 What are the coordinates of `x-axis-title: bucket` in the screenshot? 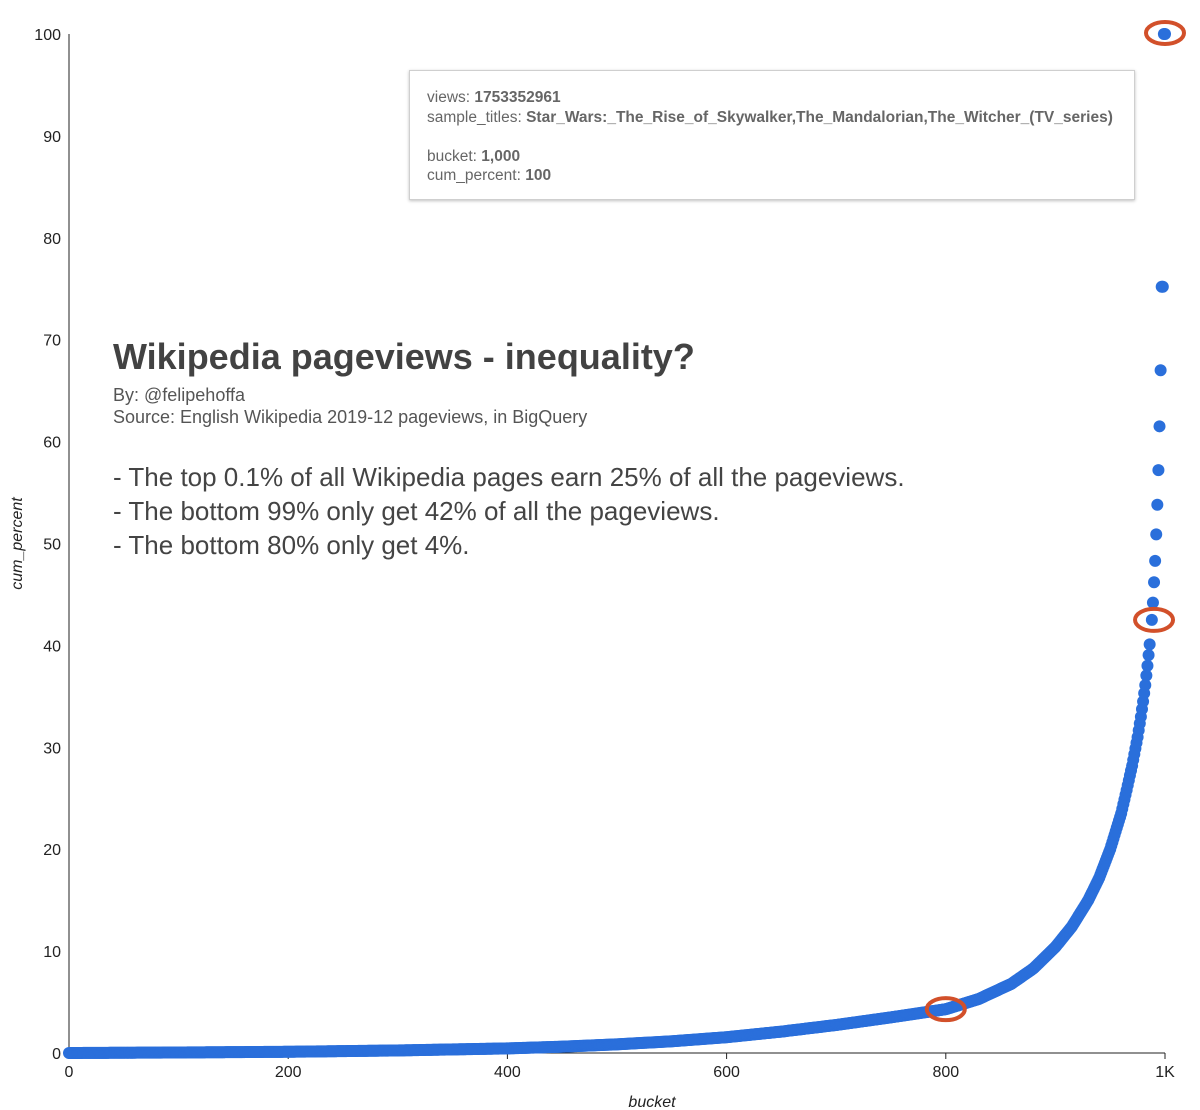 It's located at (652, 1102).